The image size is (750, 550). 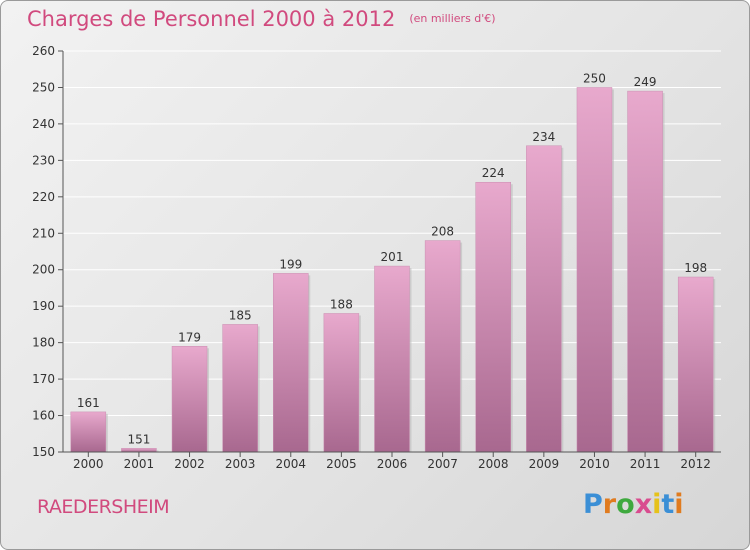 I want to click on chart-subtitle: (en milliers d'€), so click(x=452, y=18).